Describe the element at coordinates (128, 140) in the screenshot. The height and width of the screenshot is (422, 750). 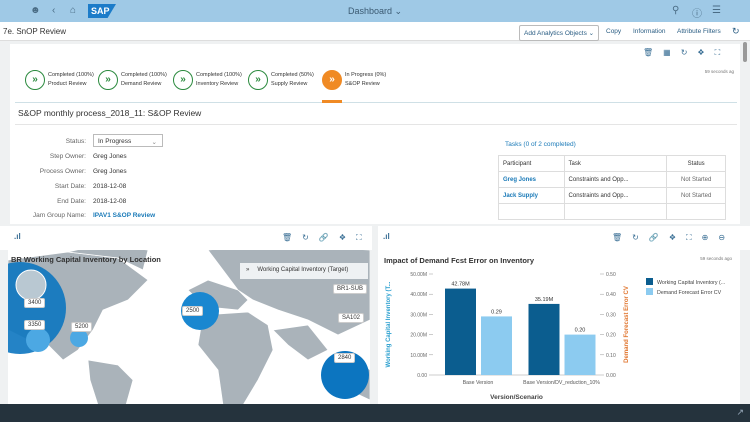
I see `status-select: In Progress ⌄` at that location.